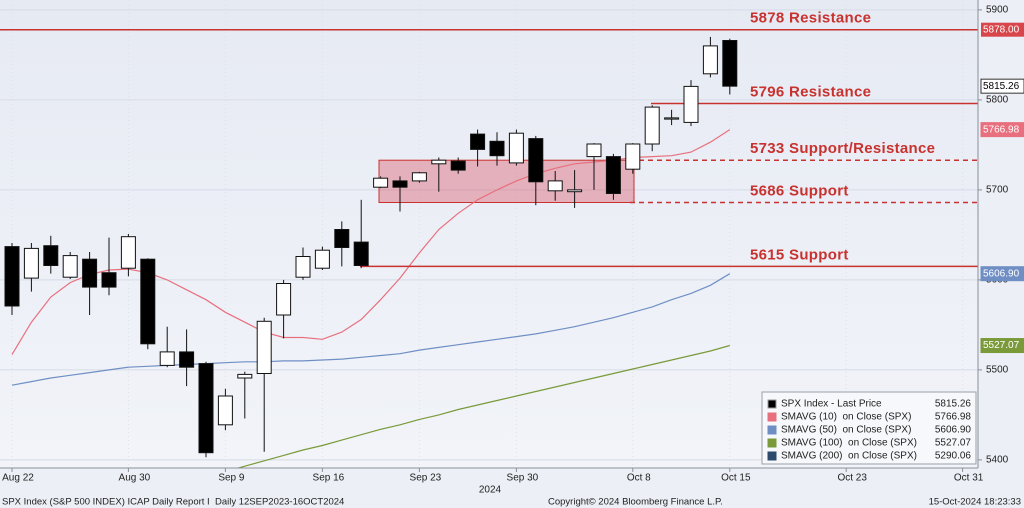  What do you see at coordinates (852, 478) in the screenshot?
I see `x-tick-label: Oct 23` at bounding box center [852, 478].